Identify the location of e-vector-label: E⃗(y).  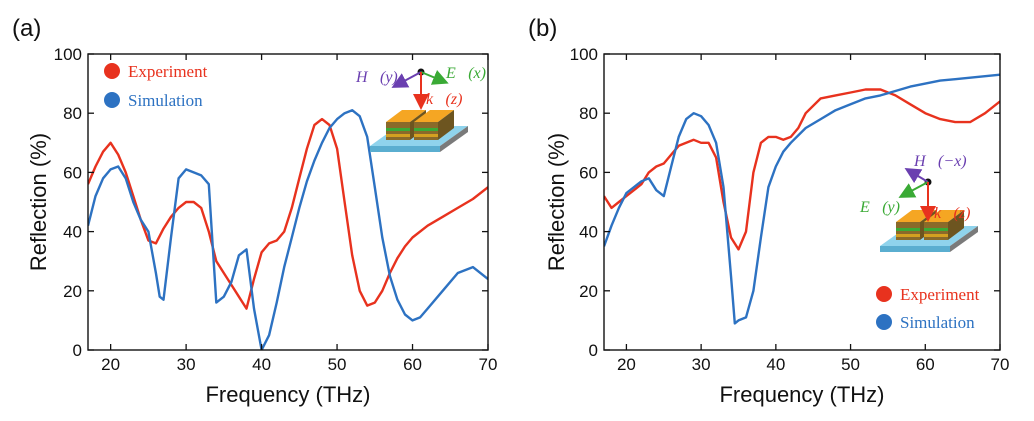
(879, 207).